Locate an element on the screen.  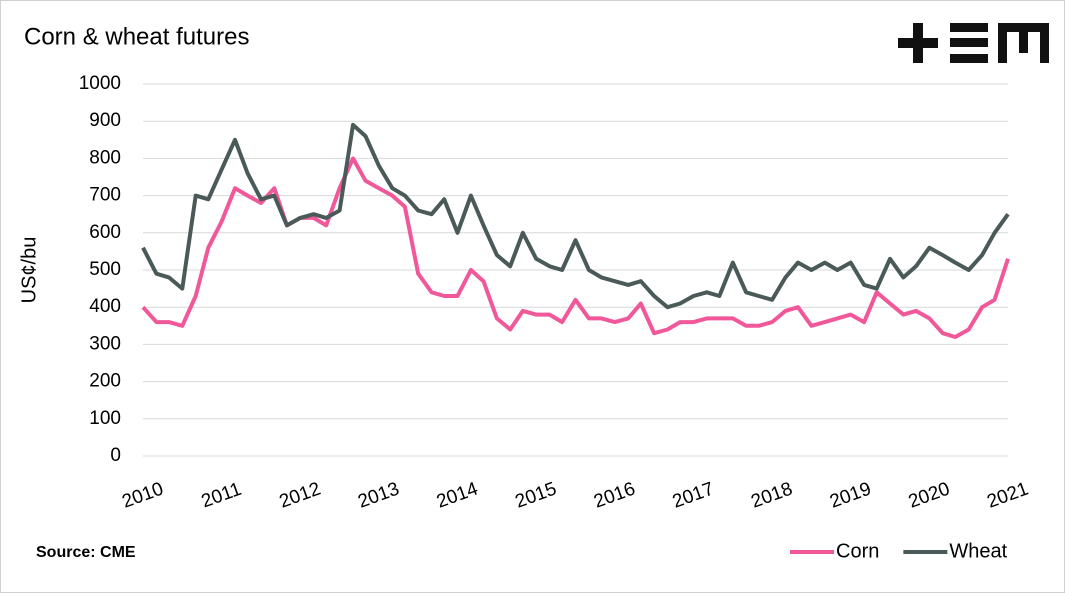
logo is located at coordinates (973, 43).